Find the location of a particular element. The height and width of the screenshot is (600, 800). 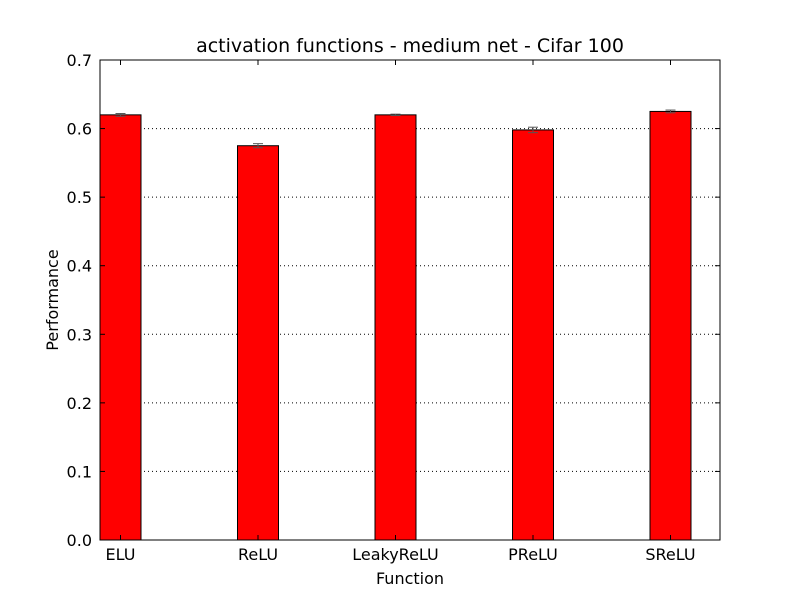

y-tick-label: 0.0 is located at coordinates (79, 540).